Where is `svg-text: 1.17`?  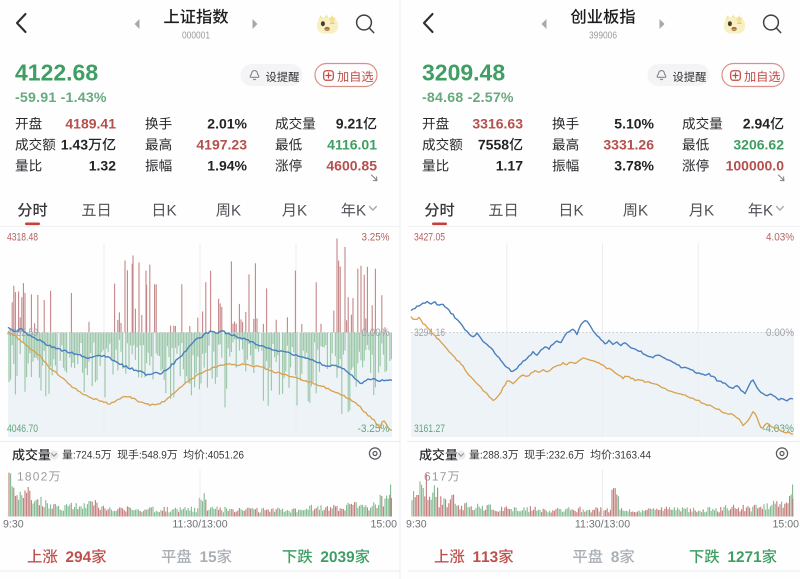
svg-text: 1.17 is located at coordinates (509, 166).